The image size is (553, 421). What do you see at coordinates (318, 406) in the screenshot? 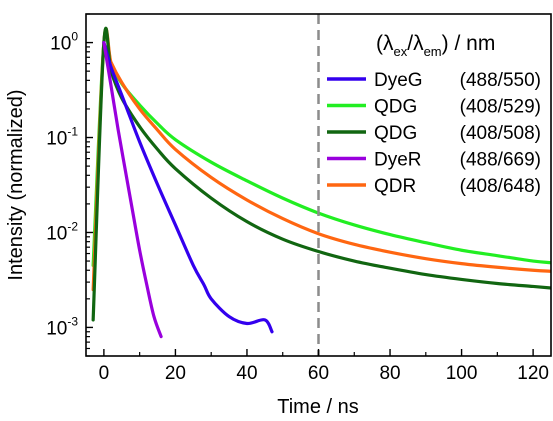
I see `x-axis-title: Time / ns` at bounding box center [318, 406].